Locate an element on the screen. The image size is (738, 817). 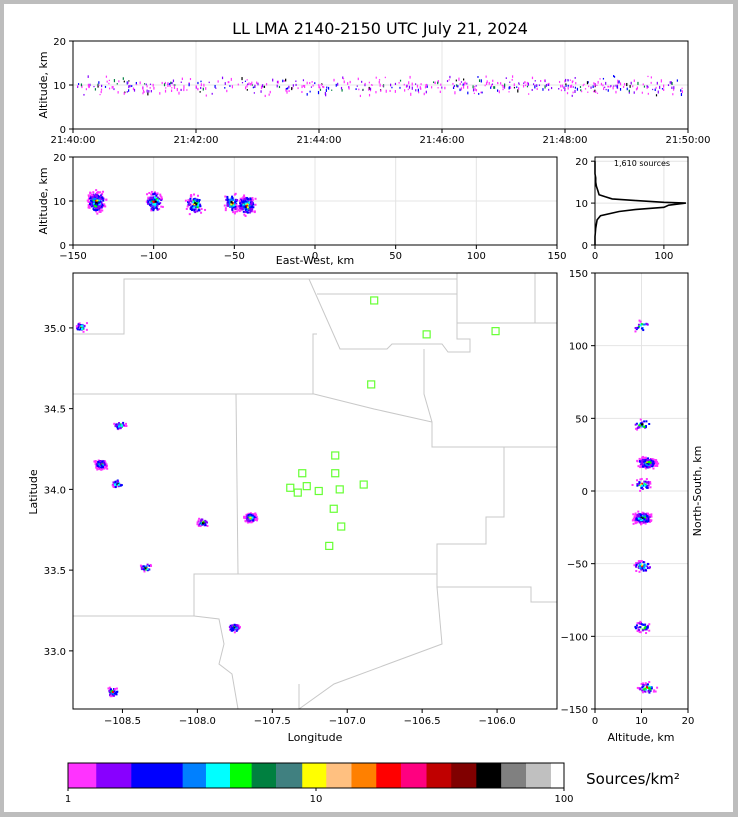
histogram-y-tick-label: 20 is located at coordinates (581, 162).